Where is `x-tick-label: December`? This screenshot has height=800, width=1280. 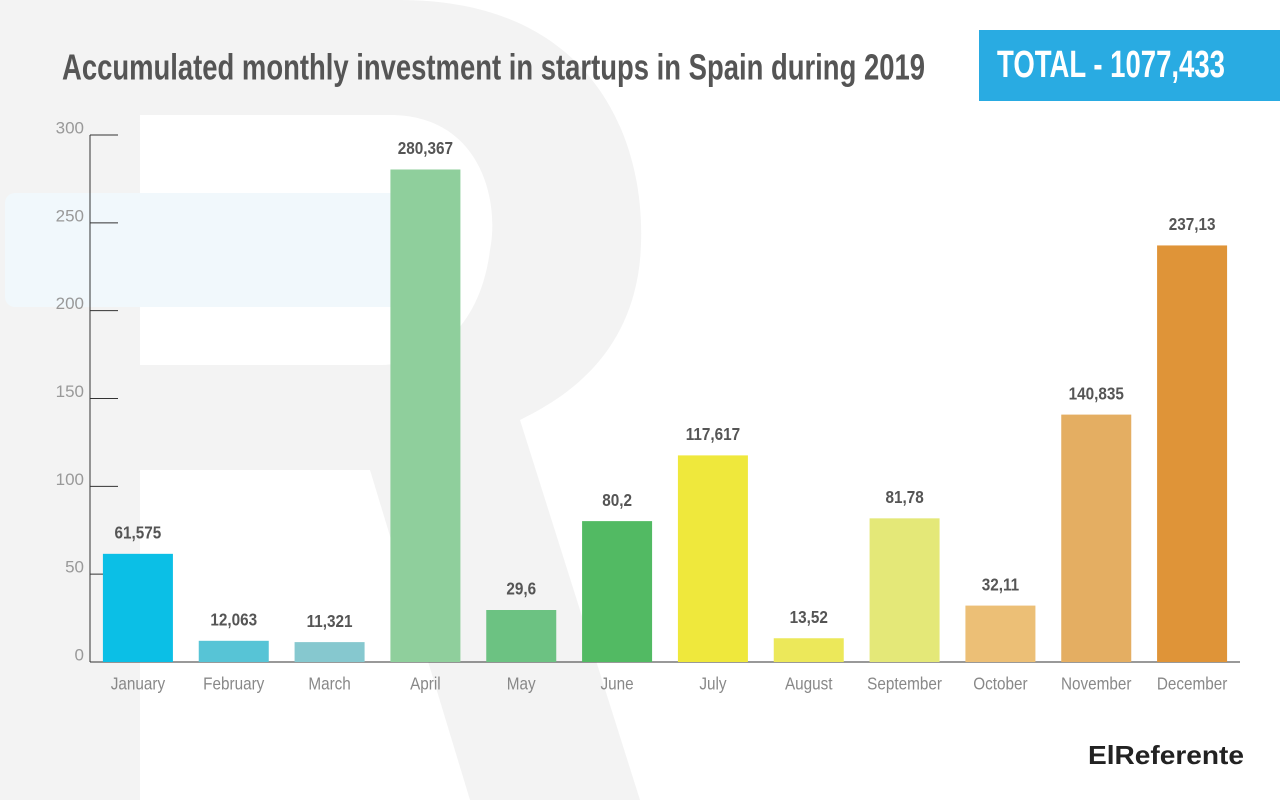
x-tick-label: December is located at coordinates (1192, 684).